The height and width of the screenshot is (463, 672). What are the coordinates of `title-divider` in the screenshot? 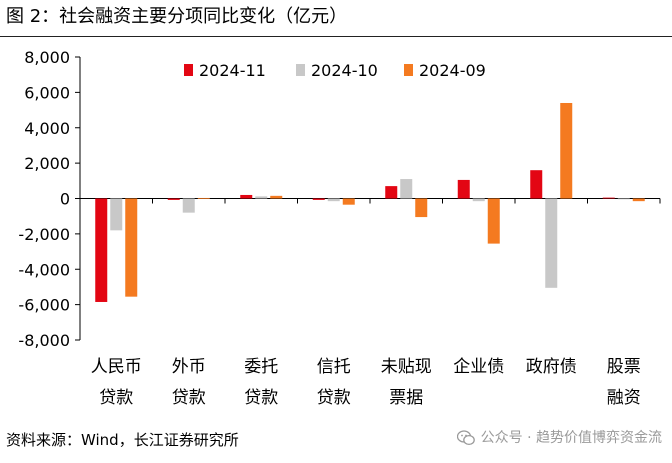 It's located at (336, 36).